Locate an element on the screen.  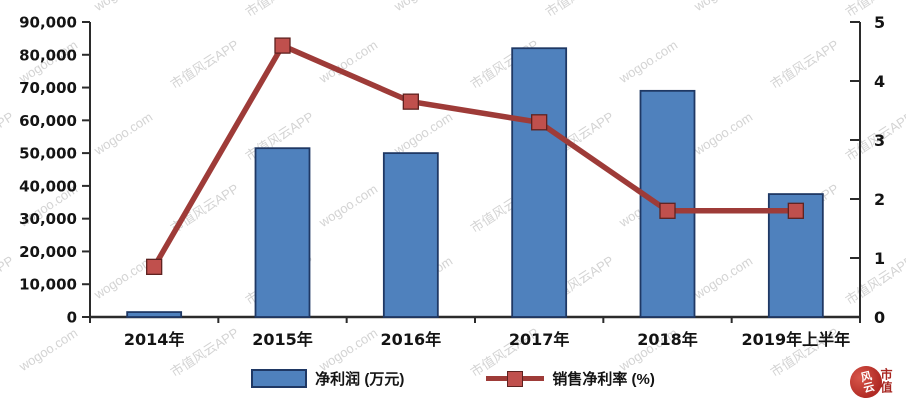
y-axis-right-label: 2 is located at coordinates (879, 199).